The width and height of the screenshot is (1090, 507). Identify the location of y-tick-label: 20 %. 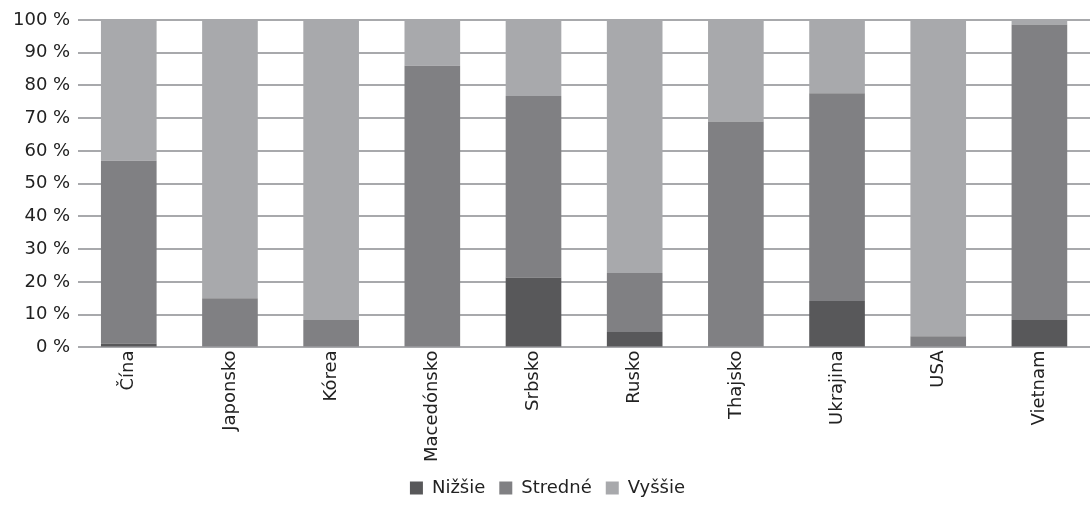
(47, 280).